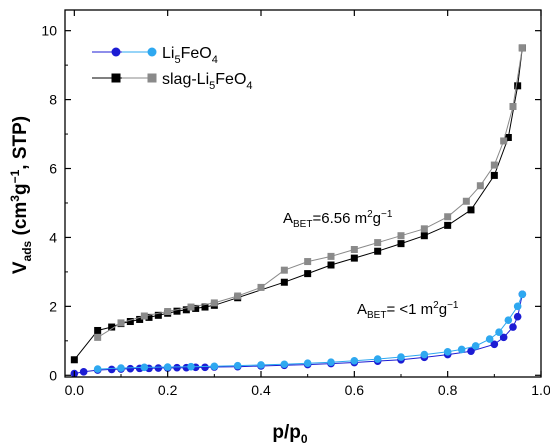 This screenshot has width=550, height=448. I want to click on x-axis-title: p/p0, so click(290, 434).